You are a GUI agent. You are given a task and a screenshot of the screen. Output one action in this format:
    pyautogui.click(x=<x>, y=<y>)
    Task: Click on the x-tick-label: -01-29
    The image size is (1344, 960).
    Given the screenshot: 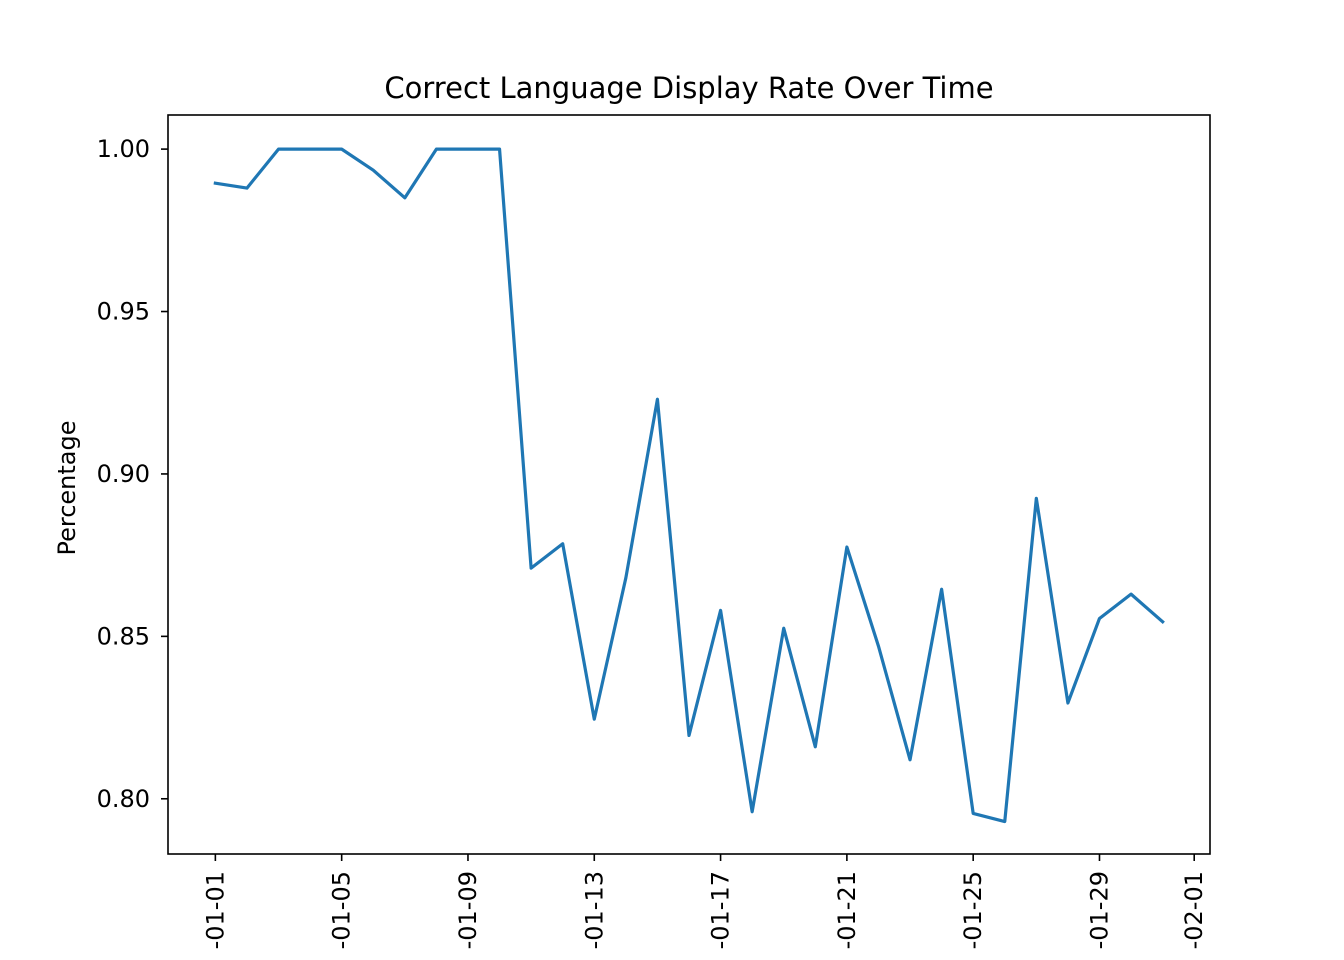 What is the action you would take?
    pyautogui.click(x=1099, y=910)
    